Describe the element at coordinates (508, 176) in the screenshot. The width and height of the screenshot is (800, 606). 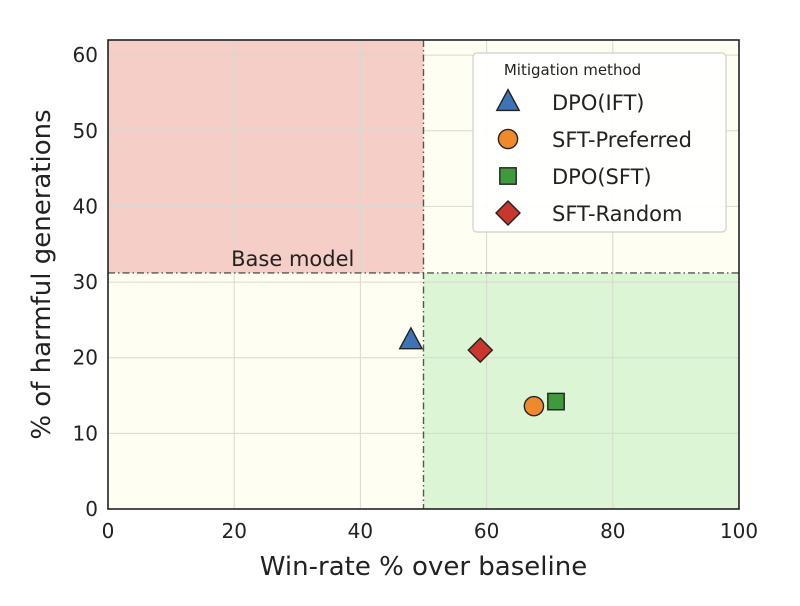
I see `legend-marker-dpo-sft` at that location.